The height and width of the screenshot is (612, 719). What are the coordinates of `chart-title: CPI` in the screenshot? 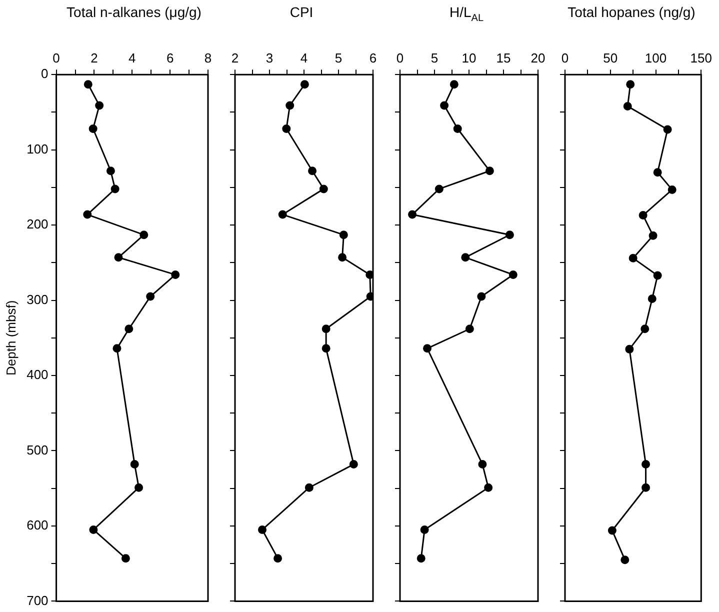 It's located at (301, 13).